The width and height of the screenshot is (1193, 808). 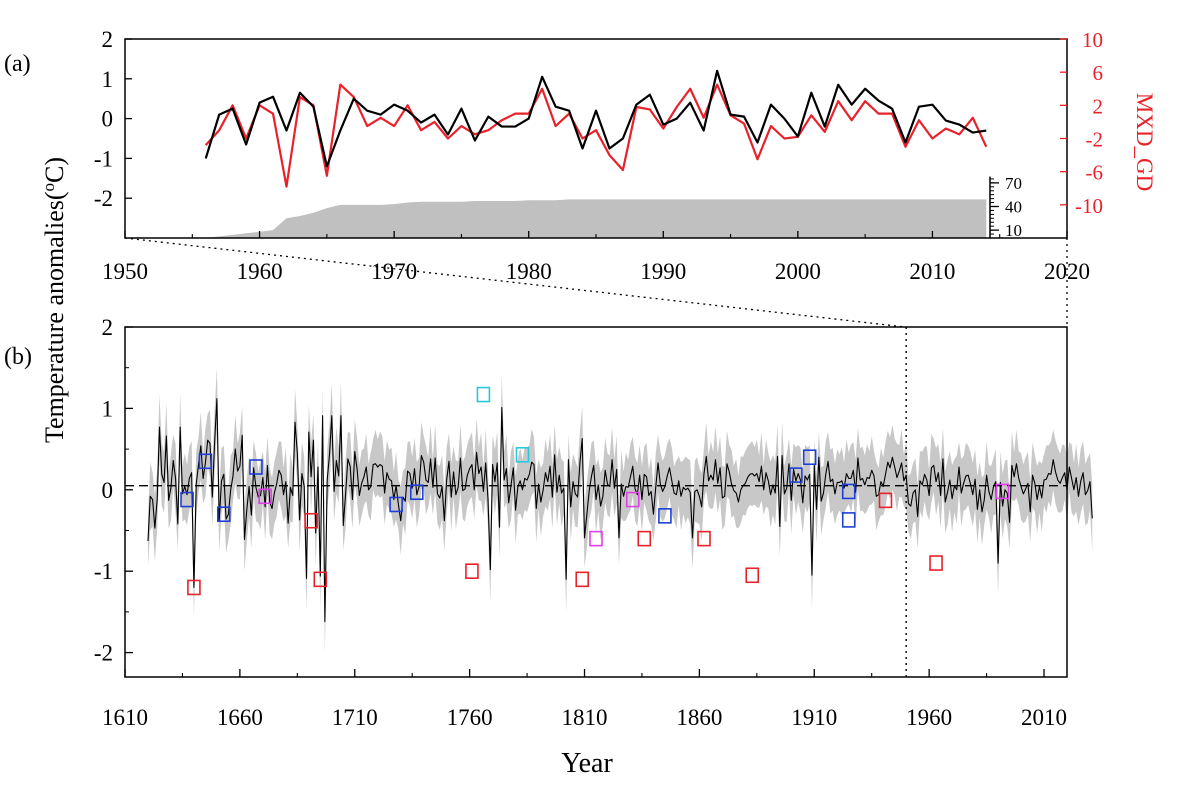 I want to click on zoom-connector-left, so click(x=515, y=282).